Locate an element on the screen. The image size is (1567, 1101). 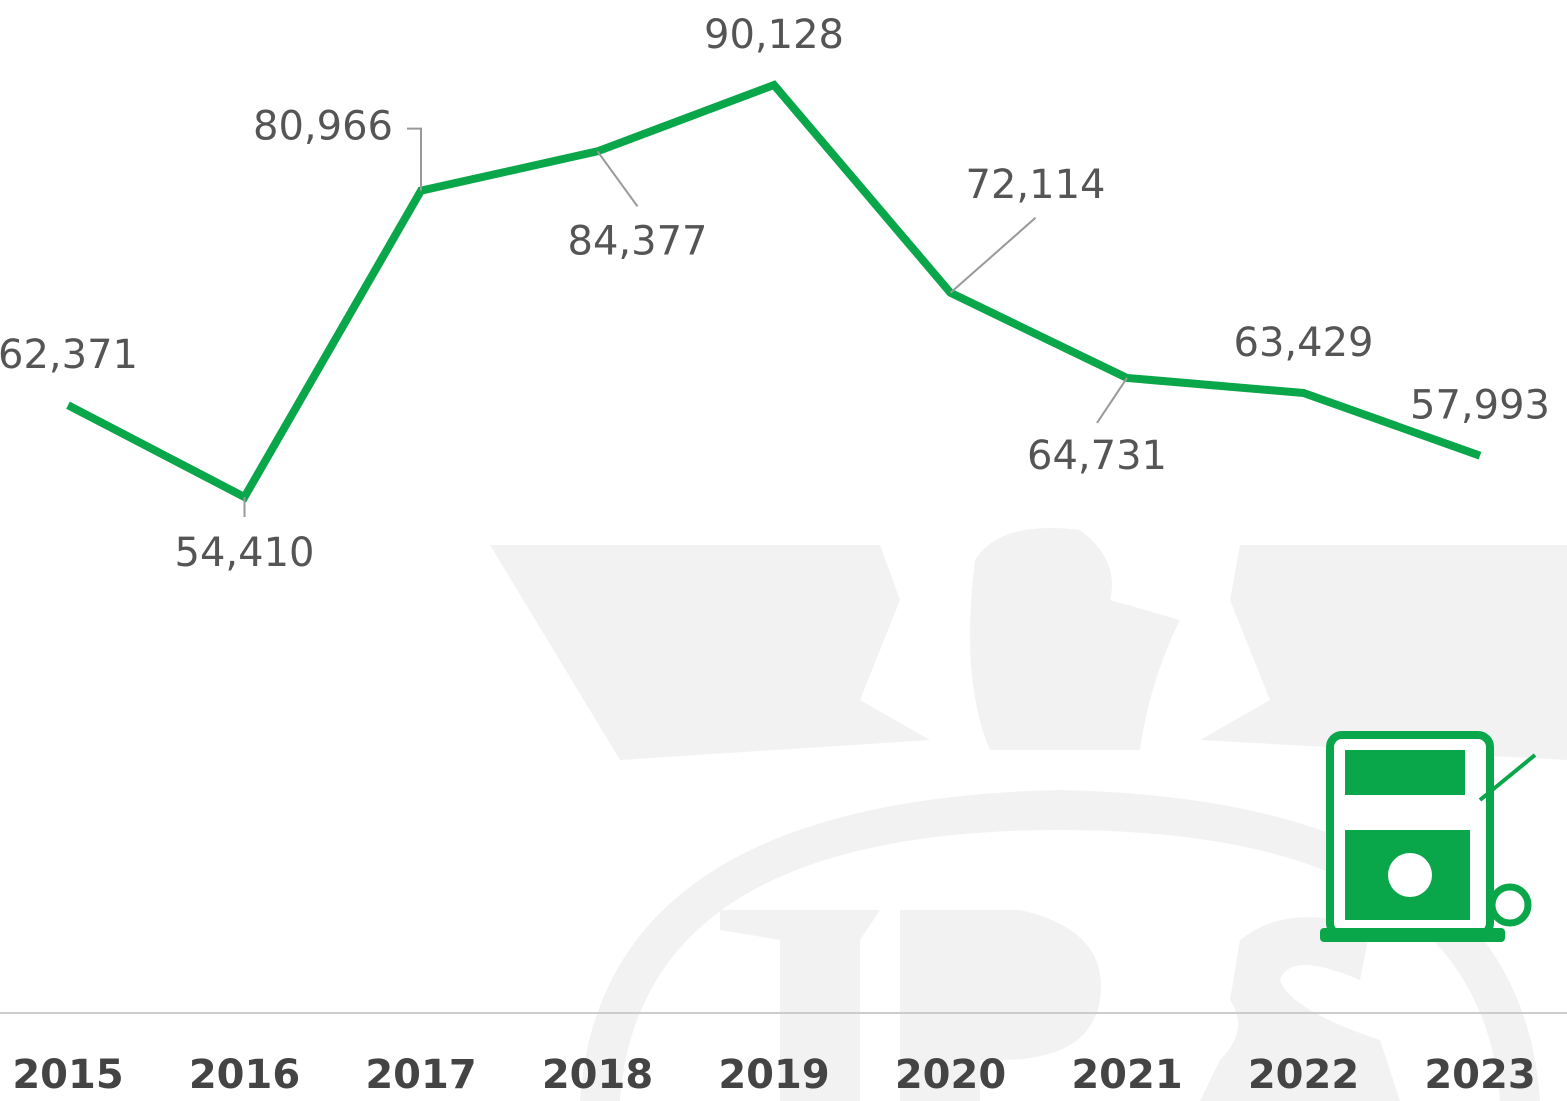
value-label: 62,371 is located at coordinates (69, 355).